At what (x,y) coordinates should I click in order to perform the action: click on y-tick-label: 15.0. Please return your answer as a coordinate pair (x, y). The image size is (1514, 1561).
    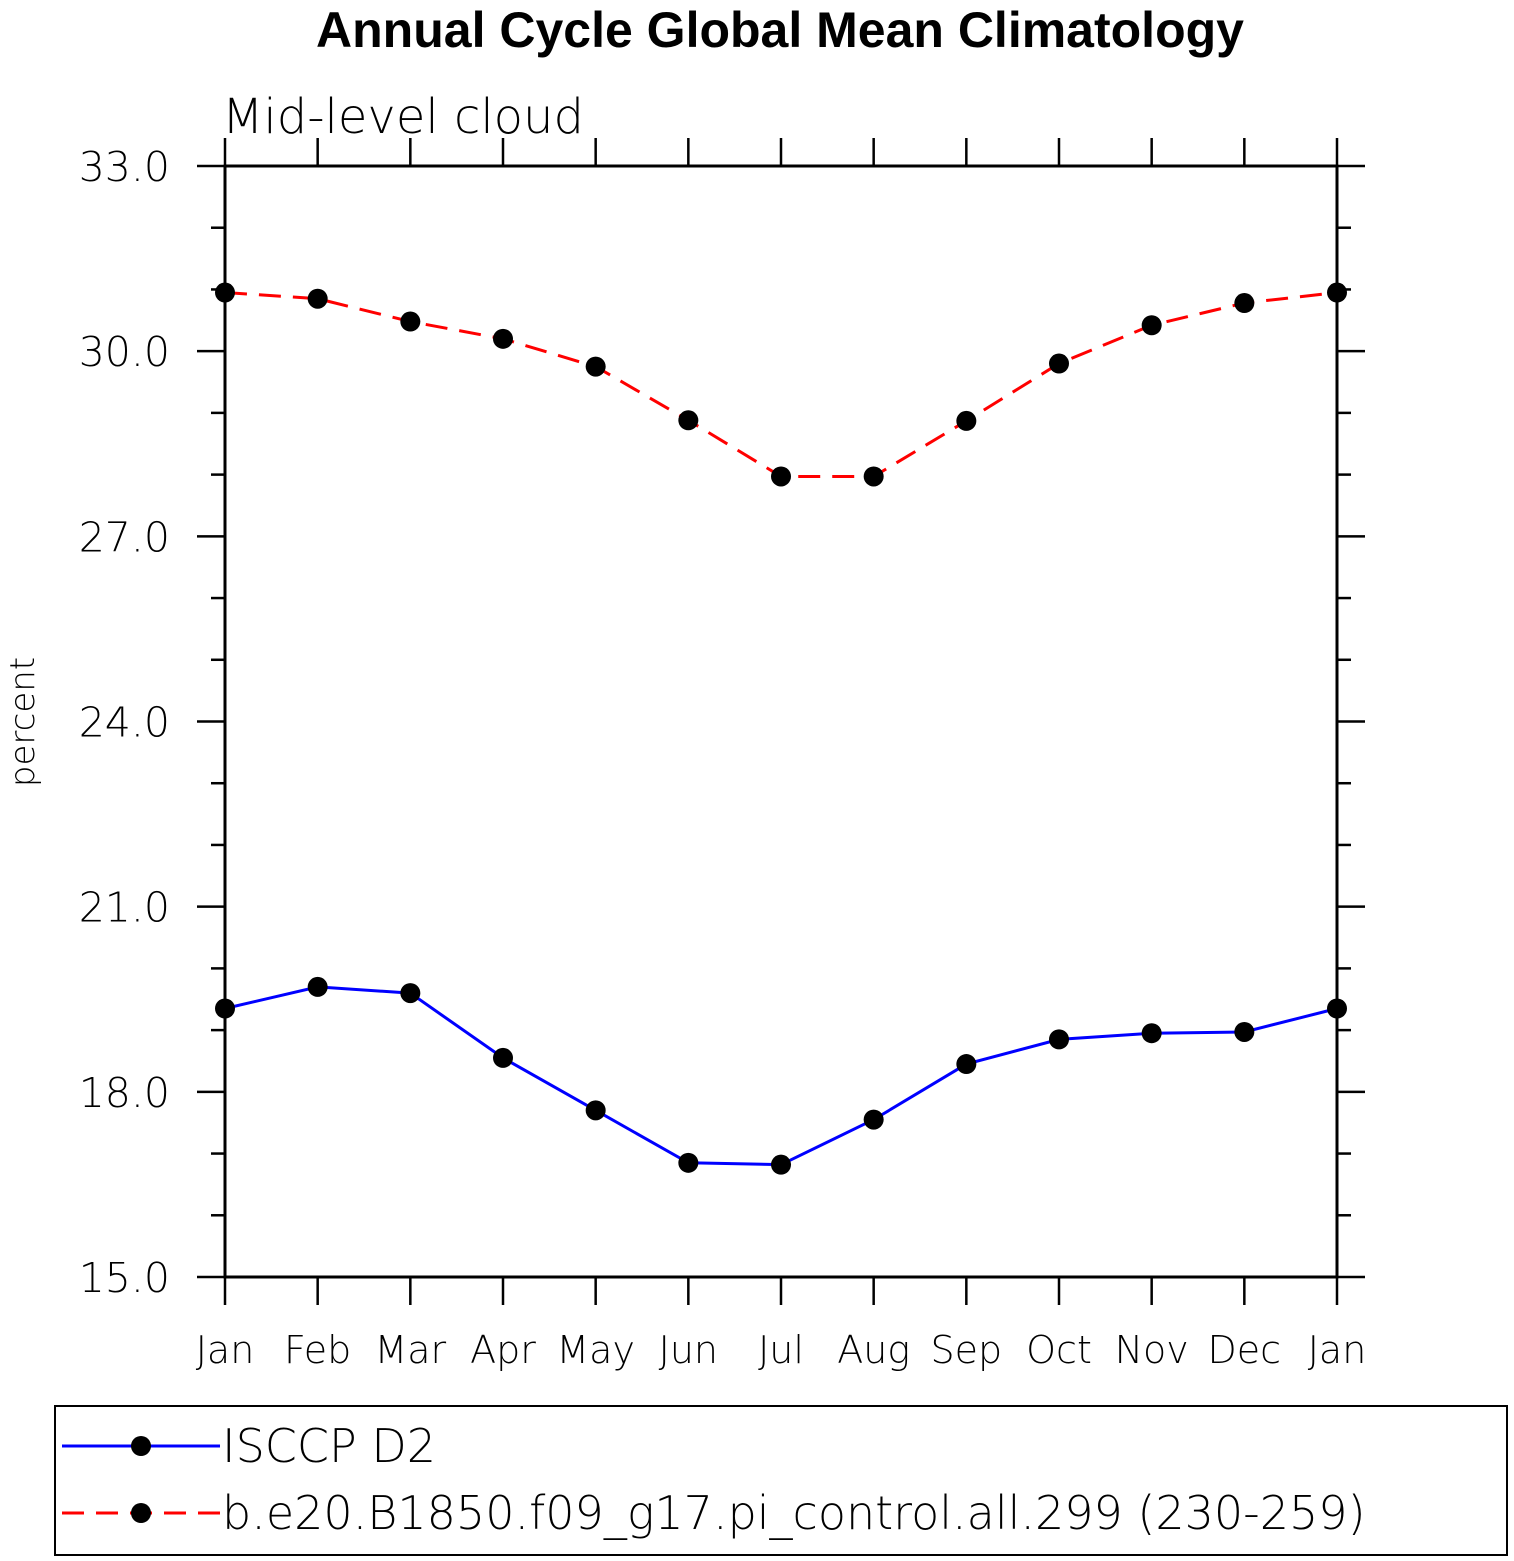
    Looking at the image, I should click on (124, 1278).